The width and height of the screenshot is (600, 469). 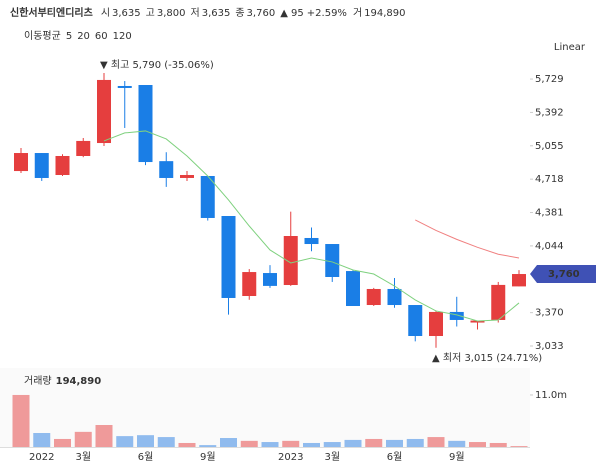 I want to click on ma-legend-title: 이동평균, so click(x=42, y=36).